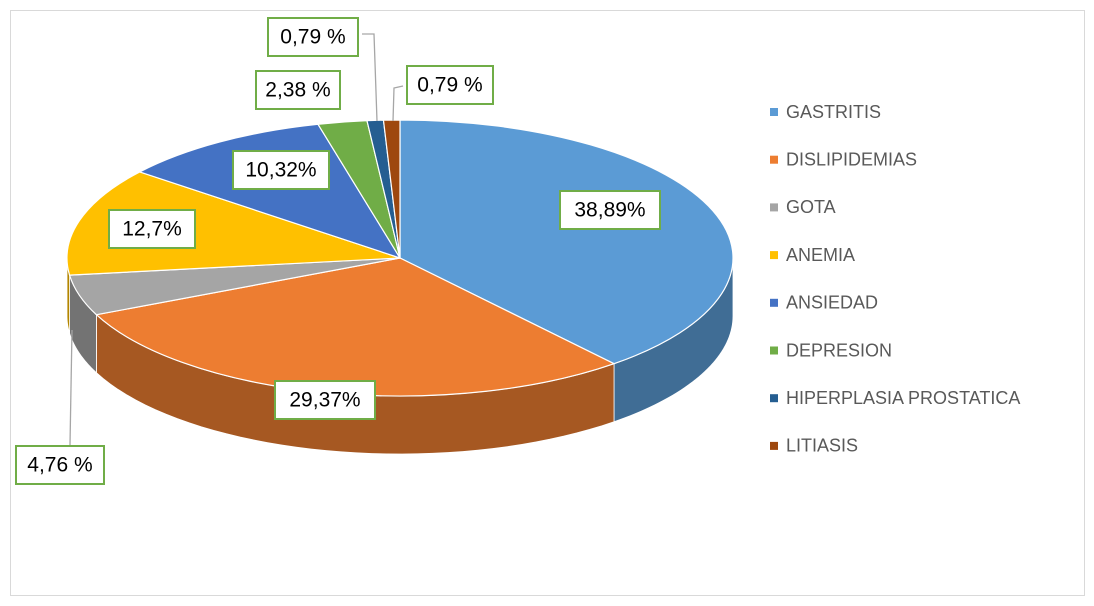 Image resolution: width=1094 pixels, height=606 pixels. What do you see at coordinates (833, 112) in the screenshot?
I see `legend-label: GASTRITIS` at bounding box center [833, 112].